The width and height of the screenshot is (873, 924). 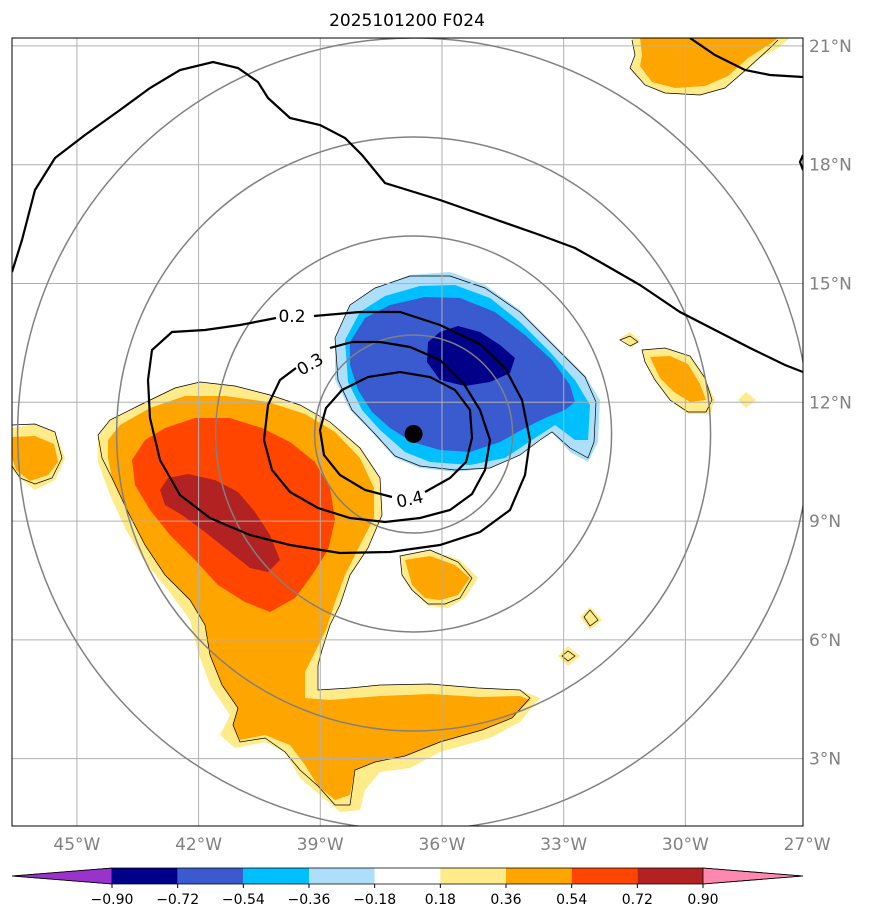 What do you see at coordinates (563, 845) in the screenshot?
I see `x-tick-label: 33°W` at bounding box center [563, 845].